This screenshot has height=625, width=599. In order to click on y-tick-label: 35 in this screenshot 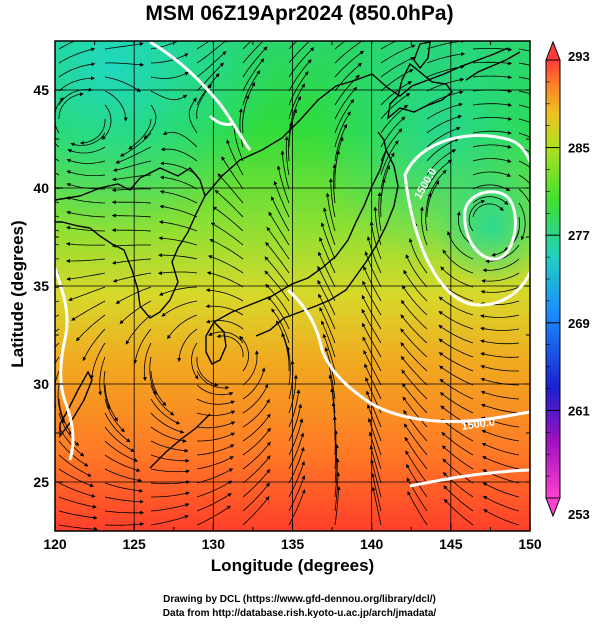, I will do `click(41, 286)`.